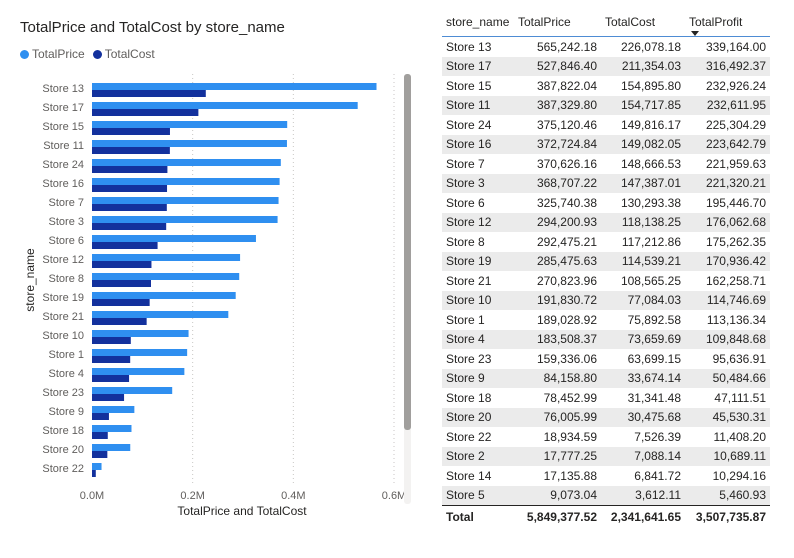 The width and height of the screenshot is (794, 558). What do you see at coordinates (478, 22) in the screenshot?
I see `column-header-store-name: store_name` at bounding box center [478, 22].